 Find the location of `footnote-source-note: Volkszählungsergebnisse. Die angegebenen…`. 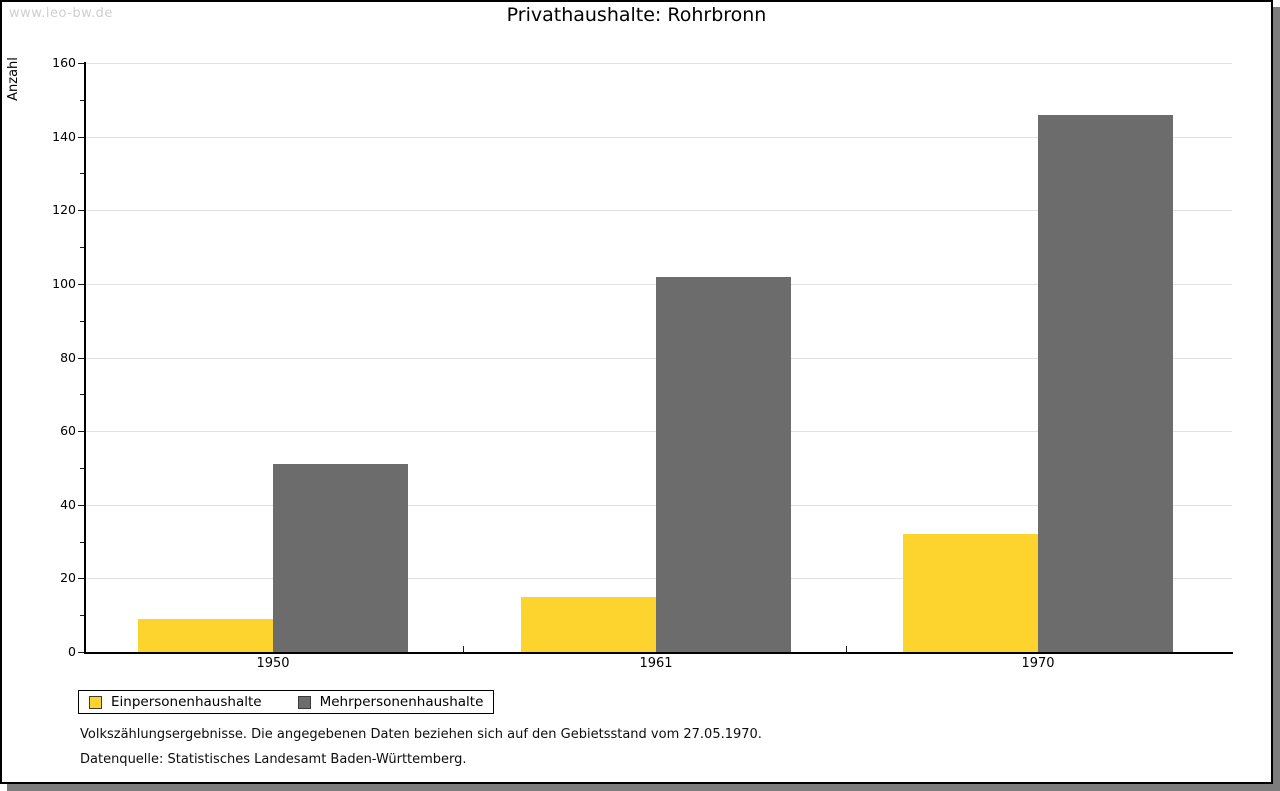

footnote-source-note: Volkszählungsergebnisse. Die angegebenen… is located at coordinates (421, 734).